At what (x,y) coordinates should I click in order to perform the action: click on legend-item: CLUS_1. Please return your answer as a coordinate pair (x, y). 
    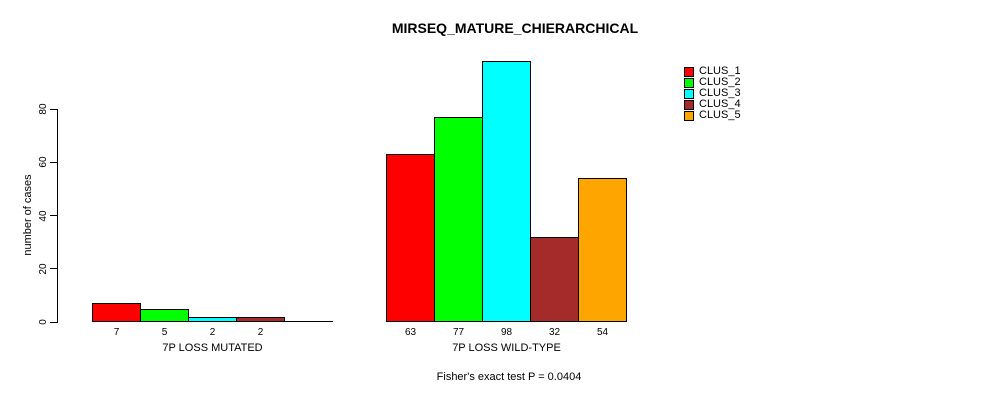
    Looking at the image, I should click on (712, 71).